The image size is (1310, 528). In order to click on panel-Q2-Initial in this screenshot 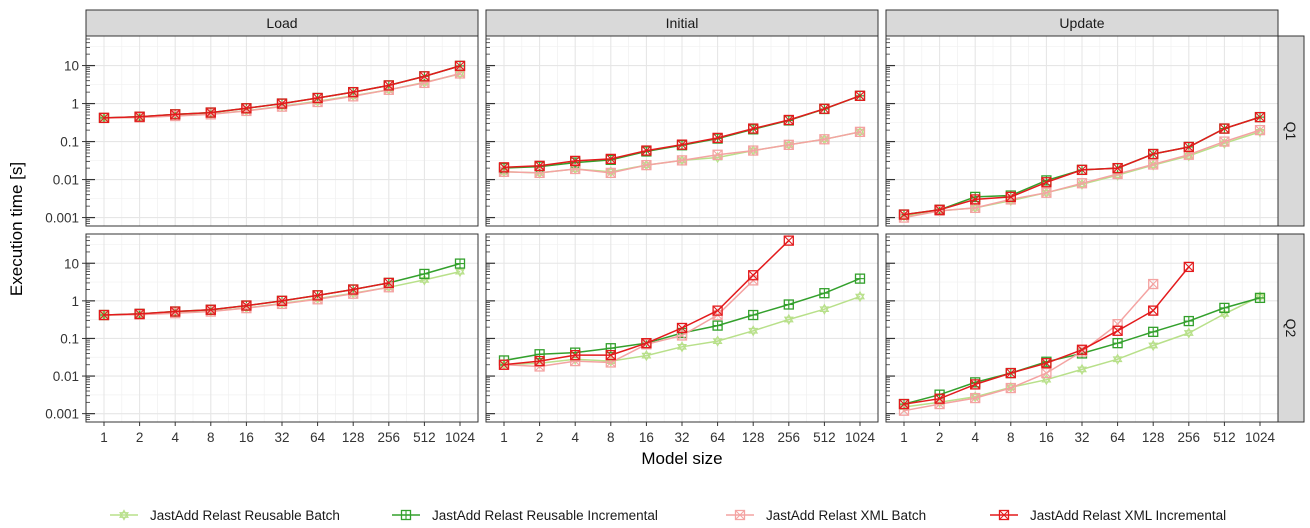, I will do `click(682, 328)`.